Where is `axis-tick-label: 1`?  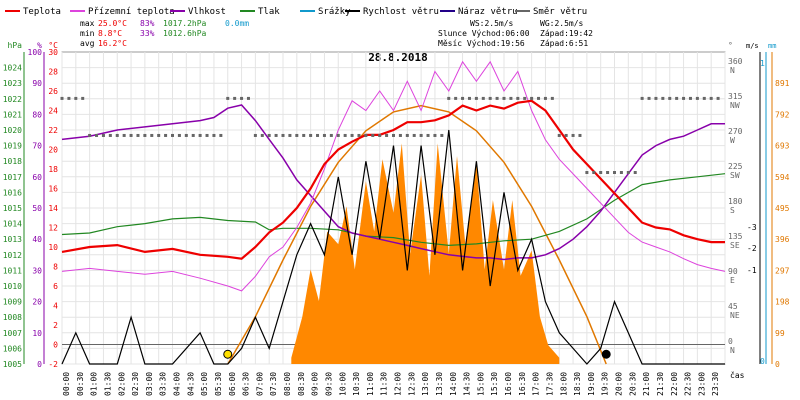 axis-tick-label: 1 is located at coordinates (762, 63).